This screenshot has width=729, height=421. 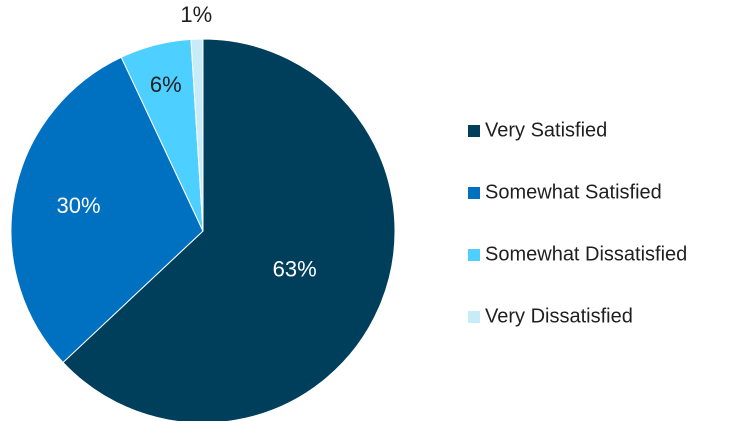 What do you see at coordinates (559, 316) in the screenshot?
I see `legend-label: Very Dissatisfied` at bounding box center [559, 316].